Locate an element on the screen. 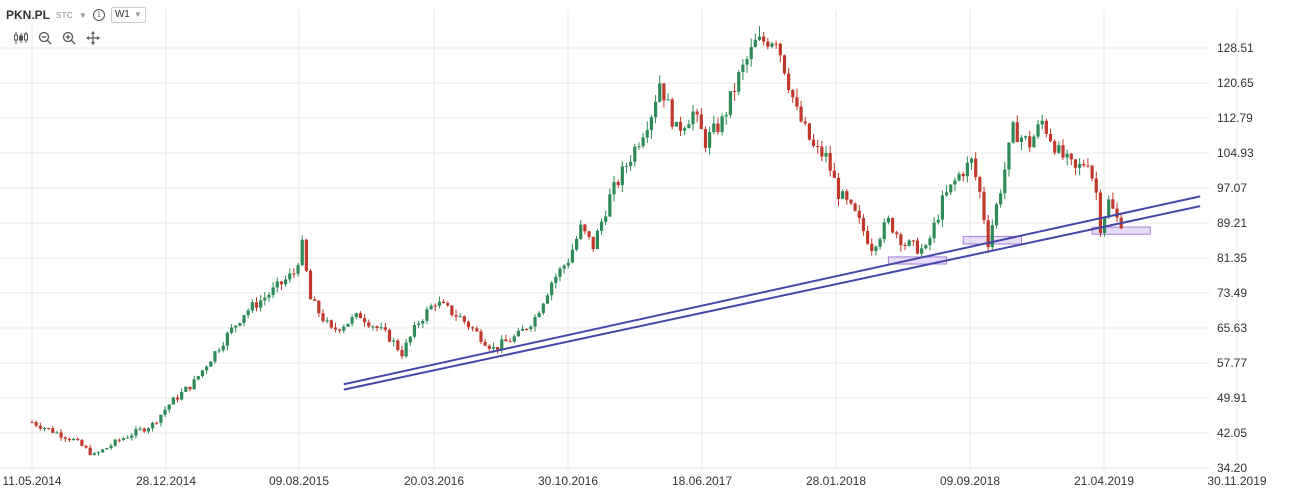 This screenshot has height=494, width=1301. chevron-down-icon: ▼ is located at coordinates (82, 15).